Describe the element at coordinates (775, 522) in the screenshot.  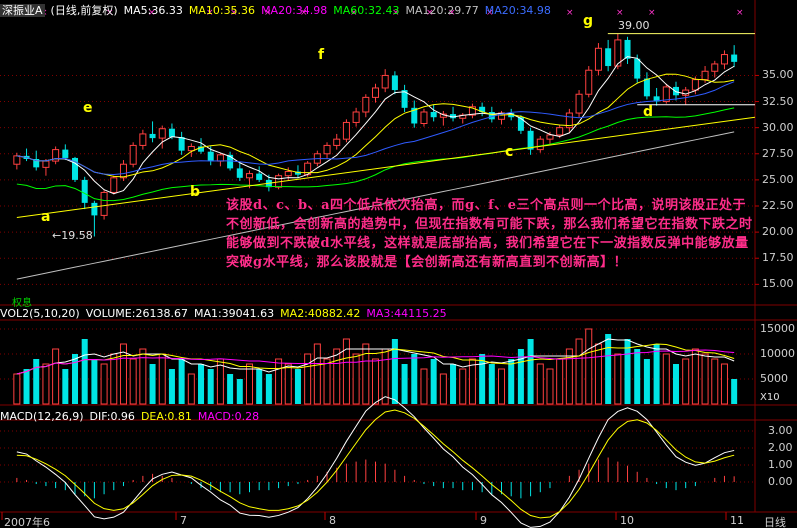
I see `period-tab: 日线` at that location.